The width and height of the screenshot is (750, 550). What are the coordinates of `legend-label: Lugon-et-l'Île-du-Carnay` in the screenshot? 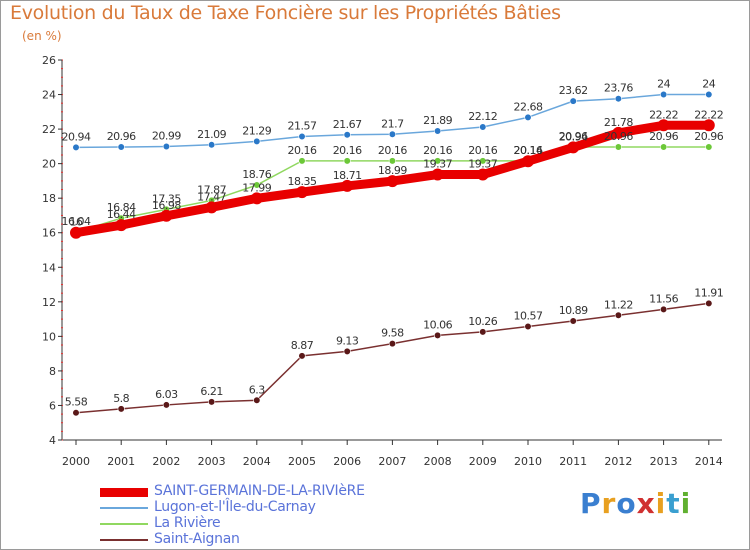 It's located at (235, 507).